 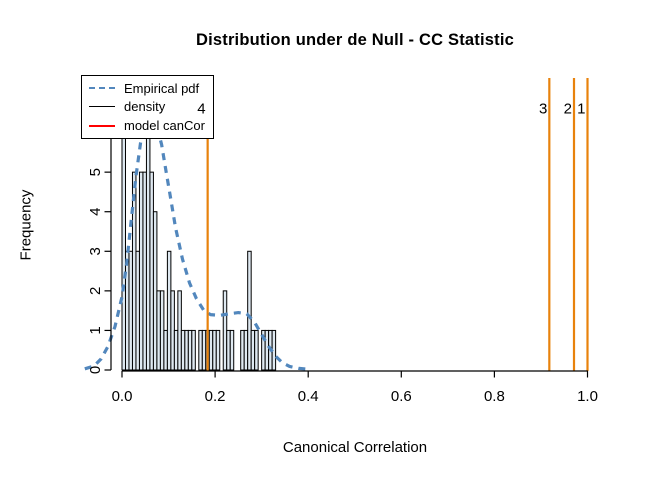 I want to click on legend-label: model canCor, so click(x=164, y=126).